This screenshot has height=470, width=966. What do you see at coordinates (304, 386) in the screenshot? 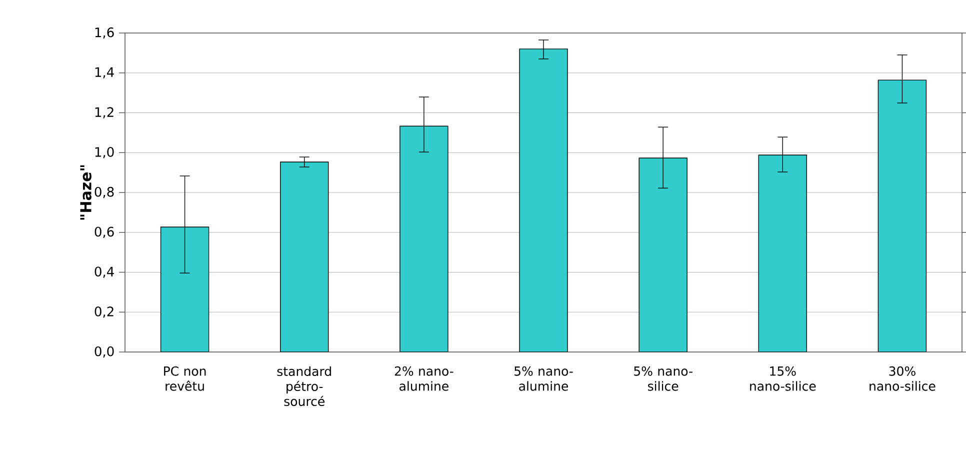
I see `x-tick-label: standard pétro-sourcé` at bounding box center [304, 386].